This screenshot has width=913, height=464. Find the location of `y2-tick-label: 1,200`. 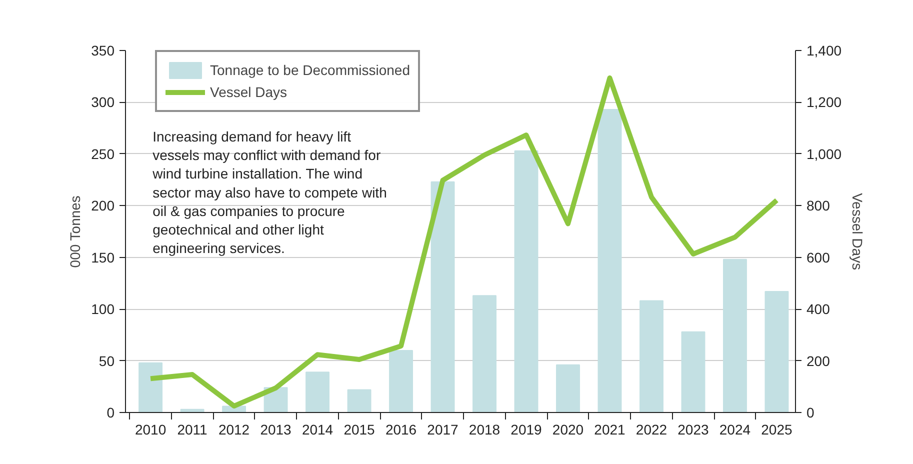

y2-tick-label: 1,200 is located at coordinates (824, 102).